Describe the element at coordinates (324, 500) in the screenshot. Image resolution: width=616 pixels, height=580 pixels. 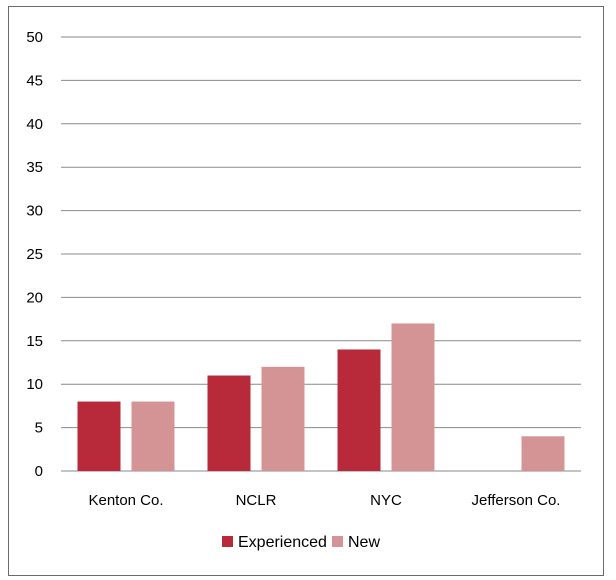
I see `x-axis-tick-labels: Kenton Co. NCLR NYC Jefferson Co.` at that location.